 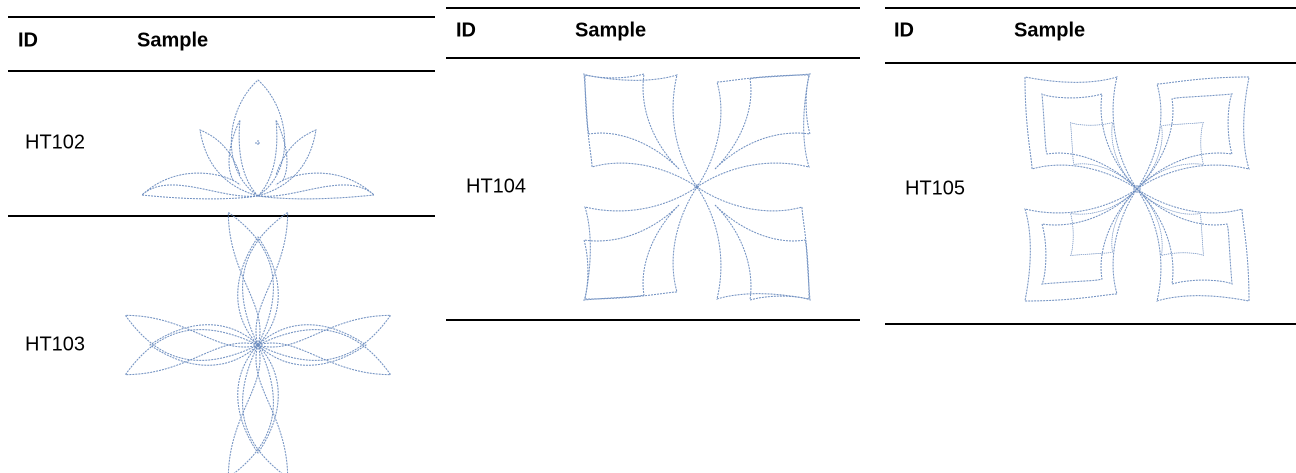 What do you see at coordinates (55, 142) in the screenshot?
I see `row-id: HT102` at bounding box center [55, 142].